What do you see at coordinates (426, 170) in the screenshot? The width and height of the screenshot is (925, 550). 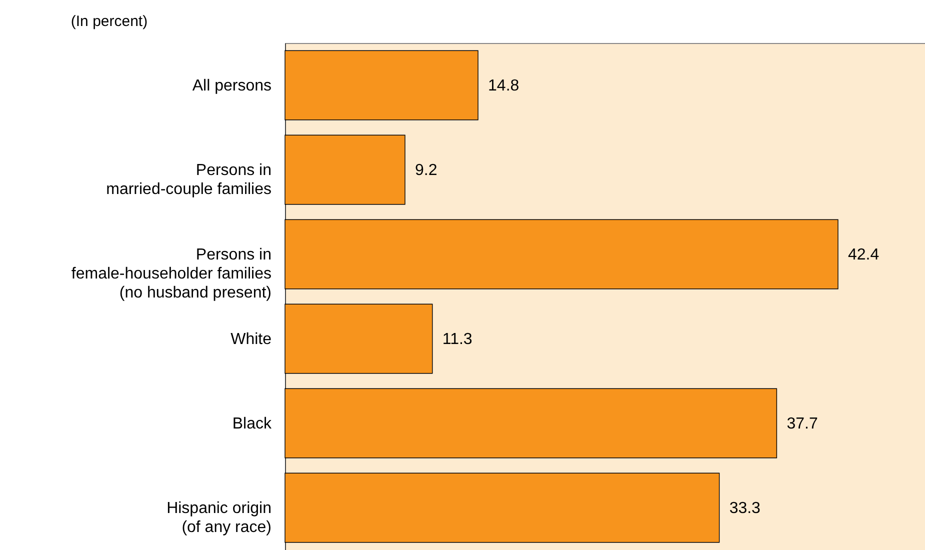 I see `data-label: 9.2` at bounding box center [426, 170].